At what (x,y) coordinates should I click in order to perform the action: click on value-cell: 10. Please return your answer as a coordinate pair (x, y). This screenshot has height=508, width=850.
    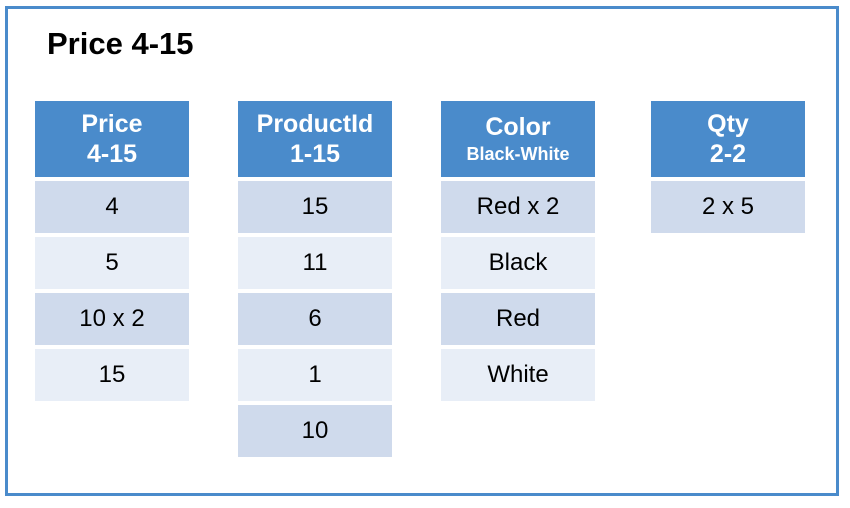
    Looking at the image, I should click on (315, 431).